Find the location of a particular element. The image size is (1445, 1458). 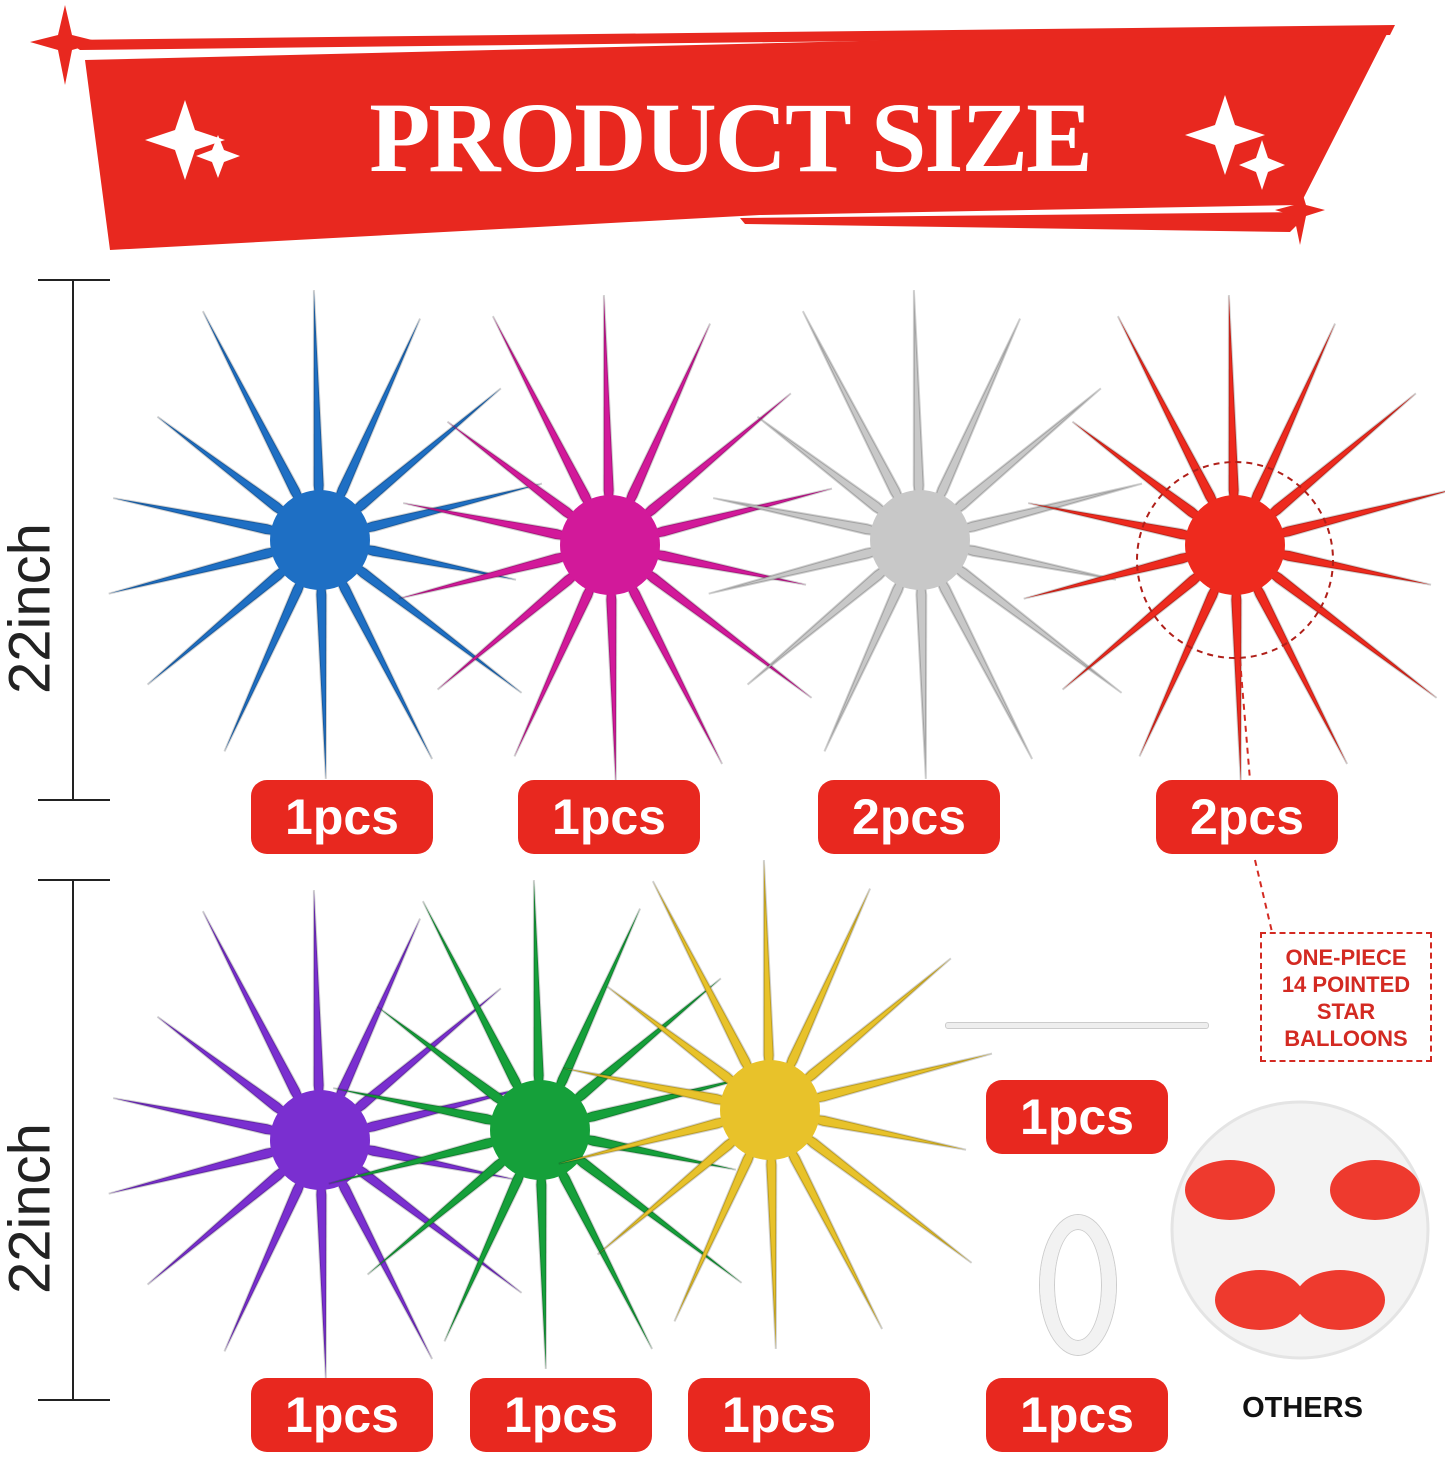

feature-note: ONE-PIECE 14 POINTED STAR BALLOONS is located at coordinates (1346, 997).